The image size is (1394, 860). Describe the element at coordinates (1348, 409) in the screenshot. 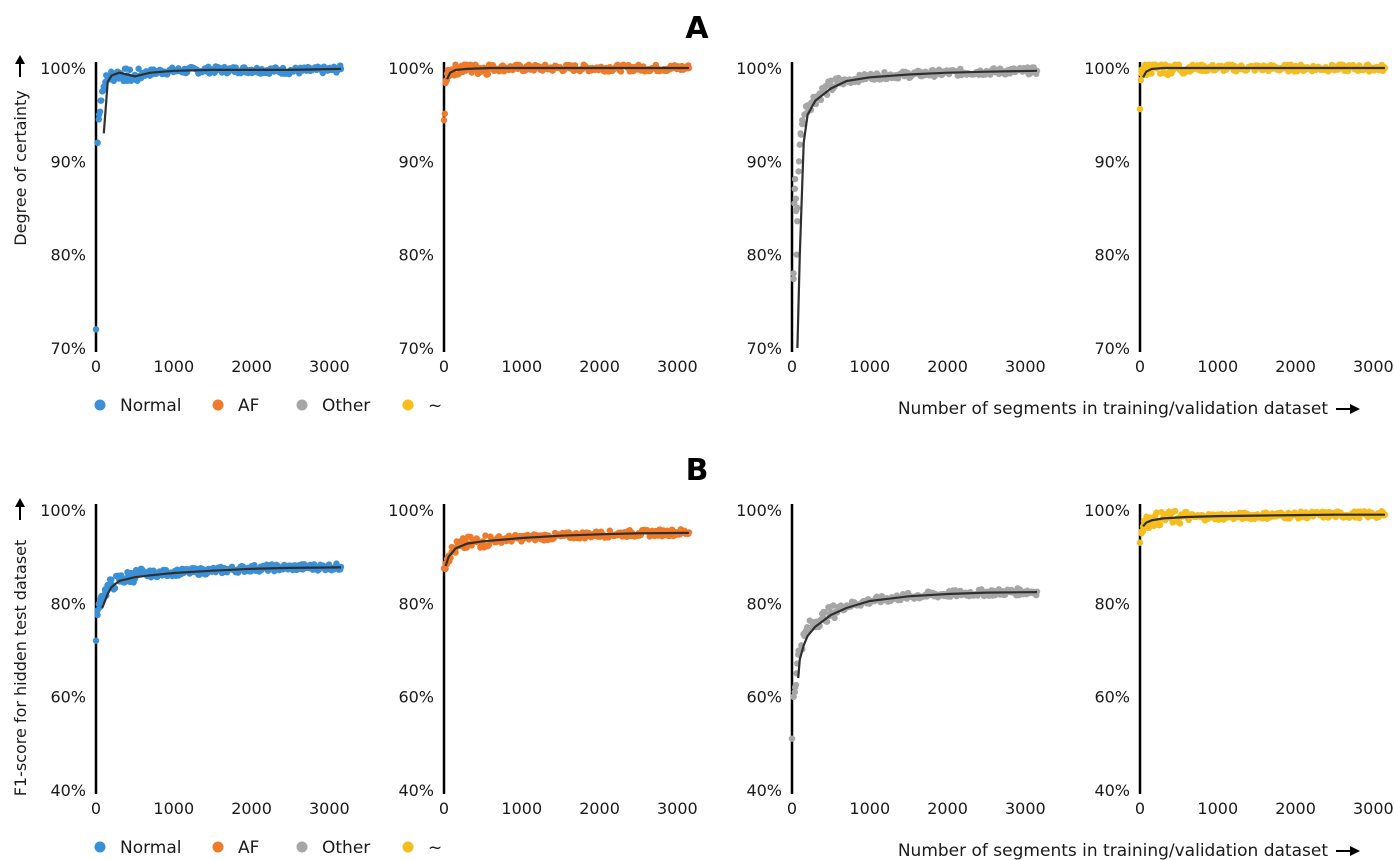

I see `row-a-xlabel-arrow-icon` at that location.